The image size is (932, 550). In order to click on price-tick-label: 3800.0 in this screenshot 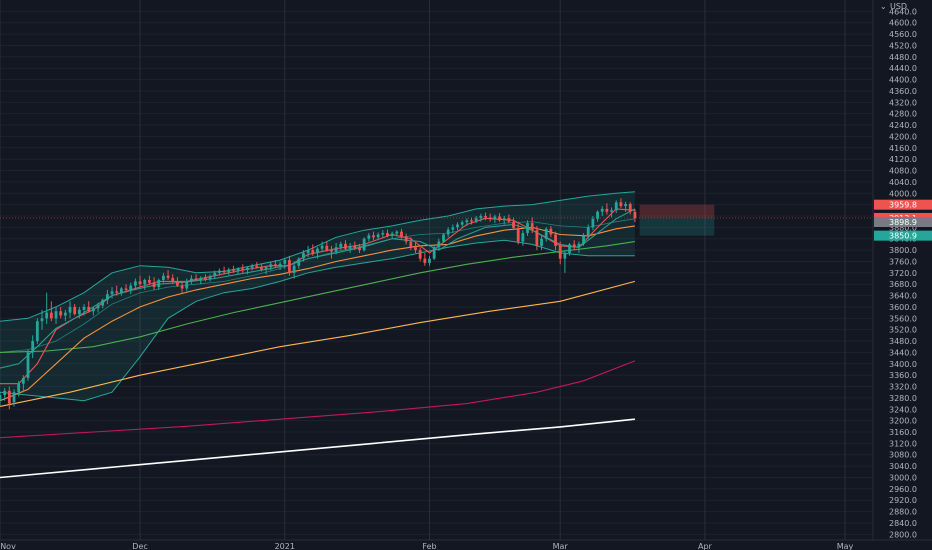, I will do `click(903, 250)`.